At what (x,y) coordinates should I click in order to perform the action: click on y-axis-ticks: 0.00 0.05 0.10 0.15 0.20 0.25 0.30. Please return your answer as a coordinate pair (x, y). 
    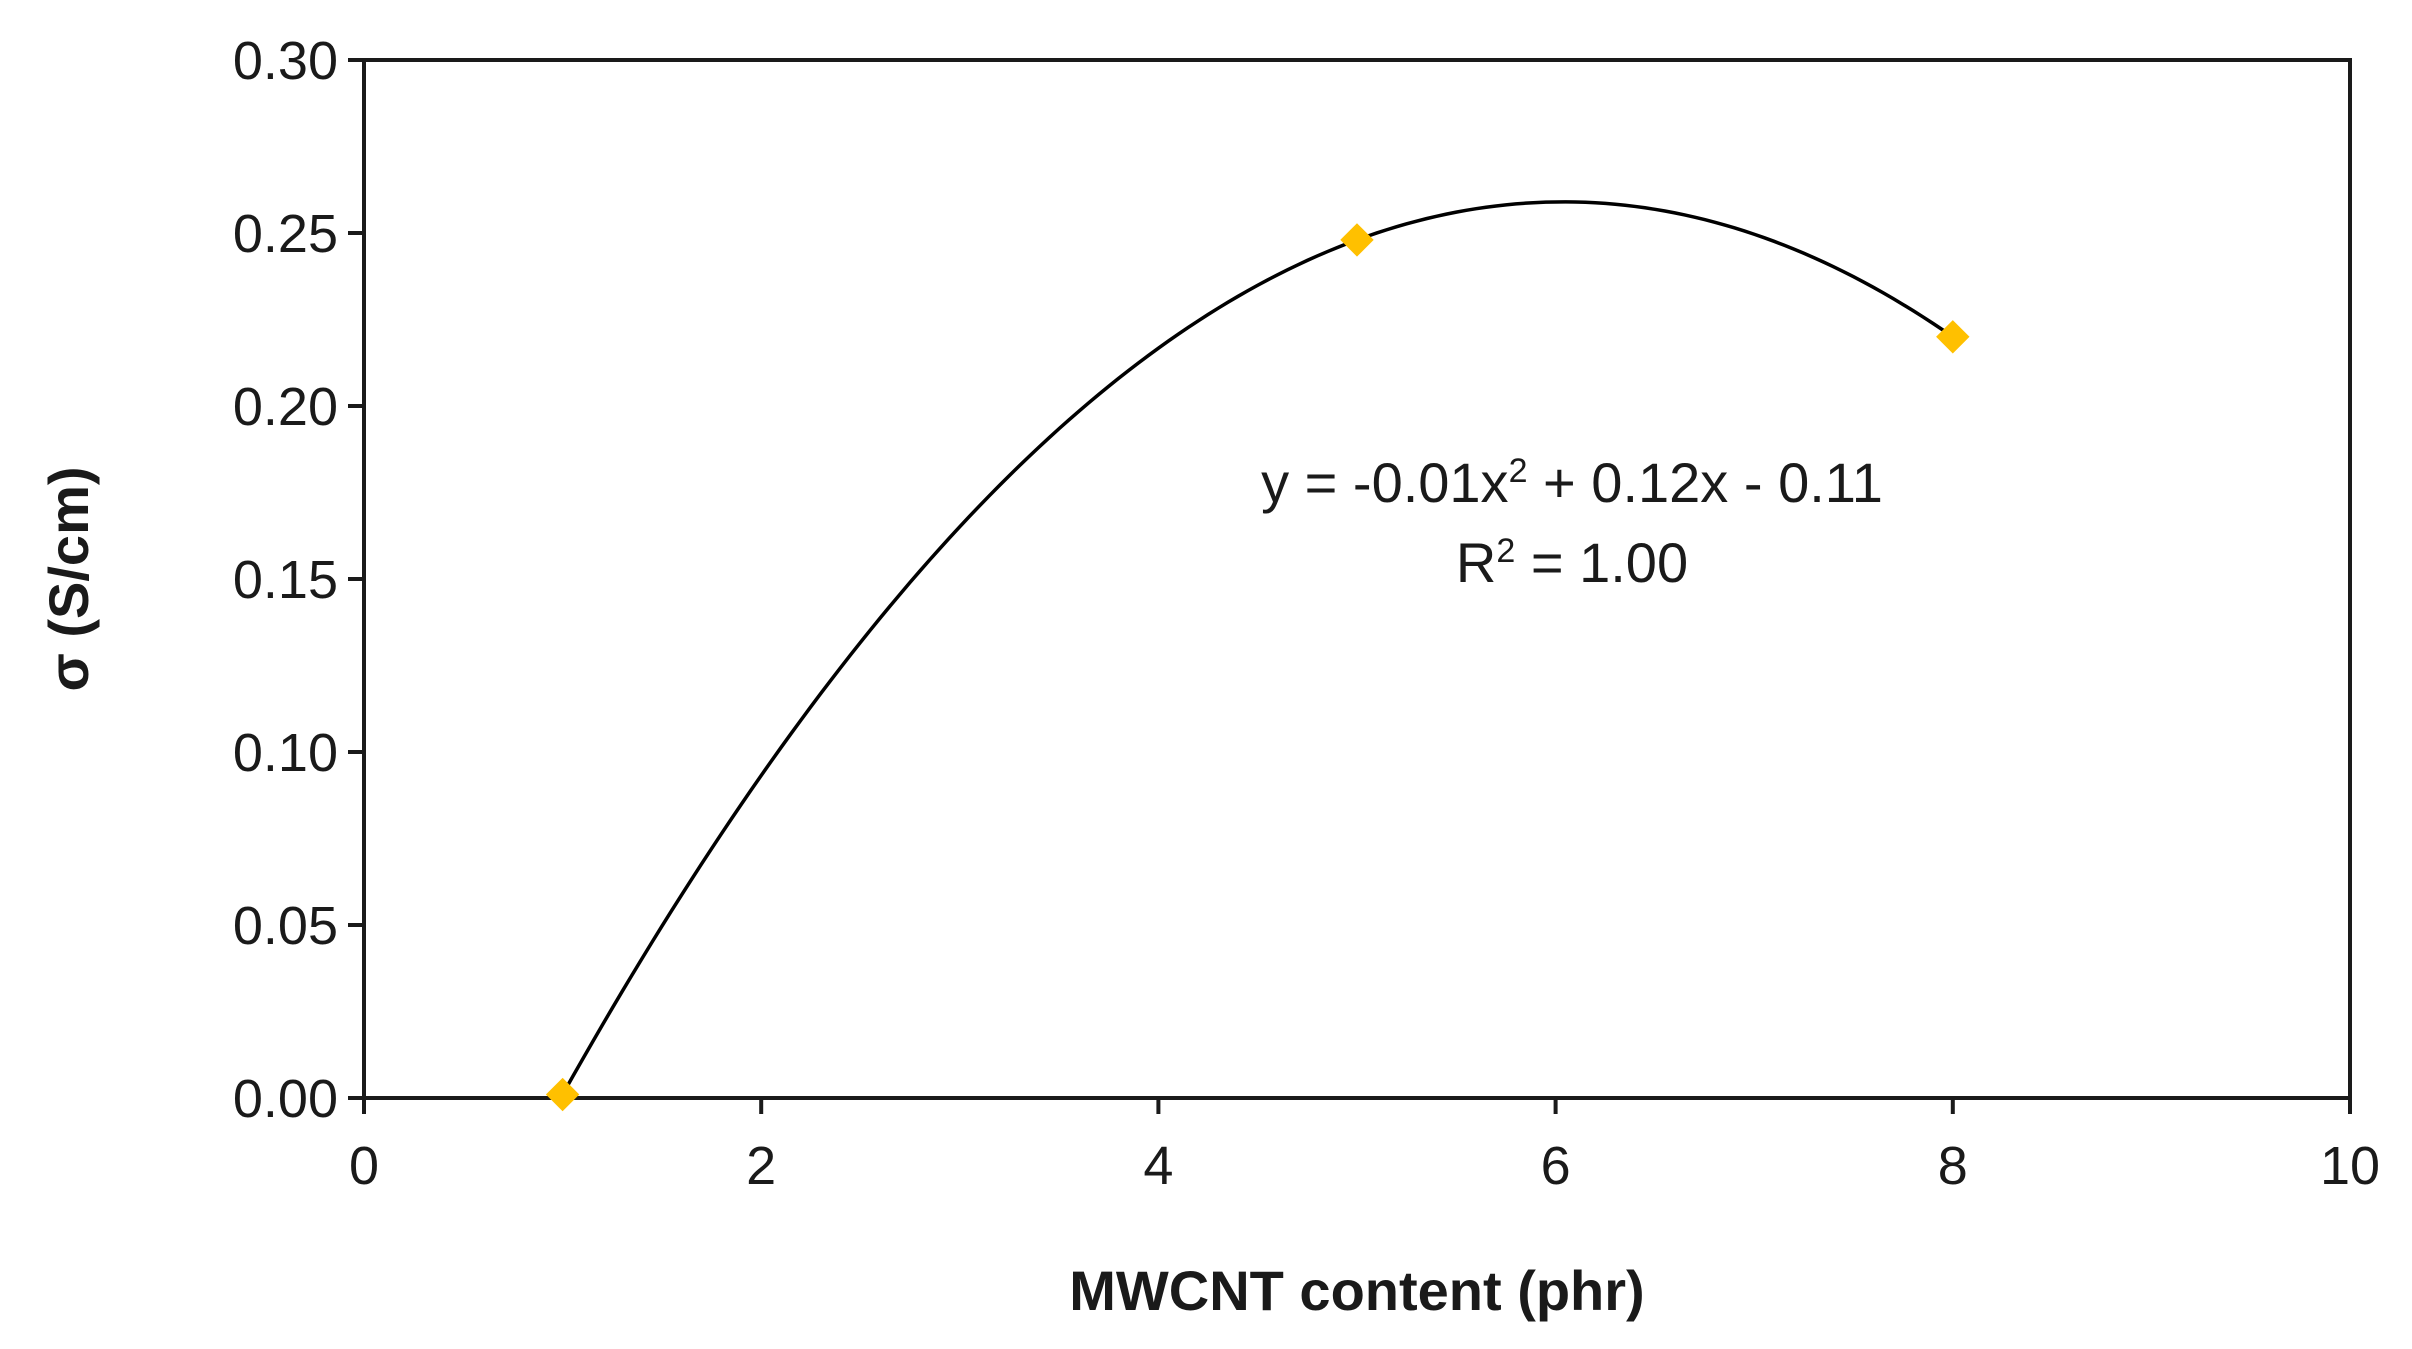
    Looking at the image, I should click on (298, 580).